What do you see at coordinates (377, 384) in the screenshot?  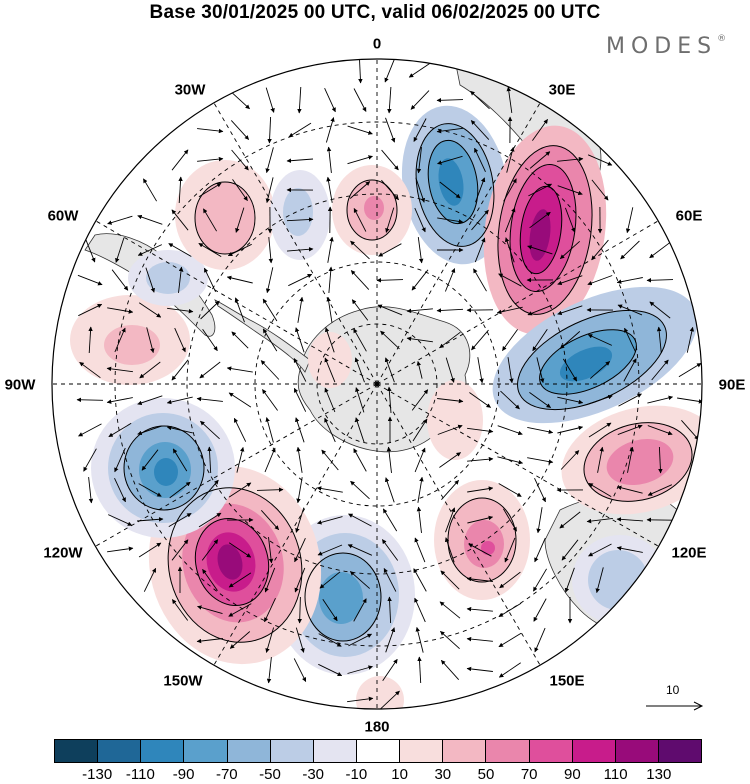 I see `pole-marker` at bounding box center [377, 384].